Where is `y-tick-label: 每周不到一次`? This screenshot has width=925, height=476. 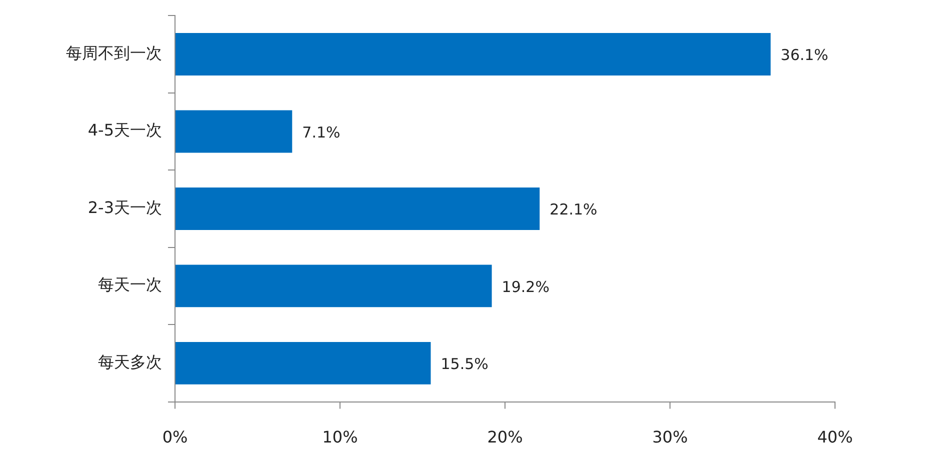 y-tick-label: 每周不到一次 is located at coordinates (114, 52).